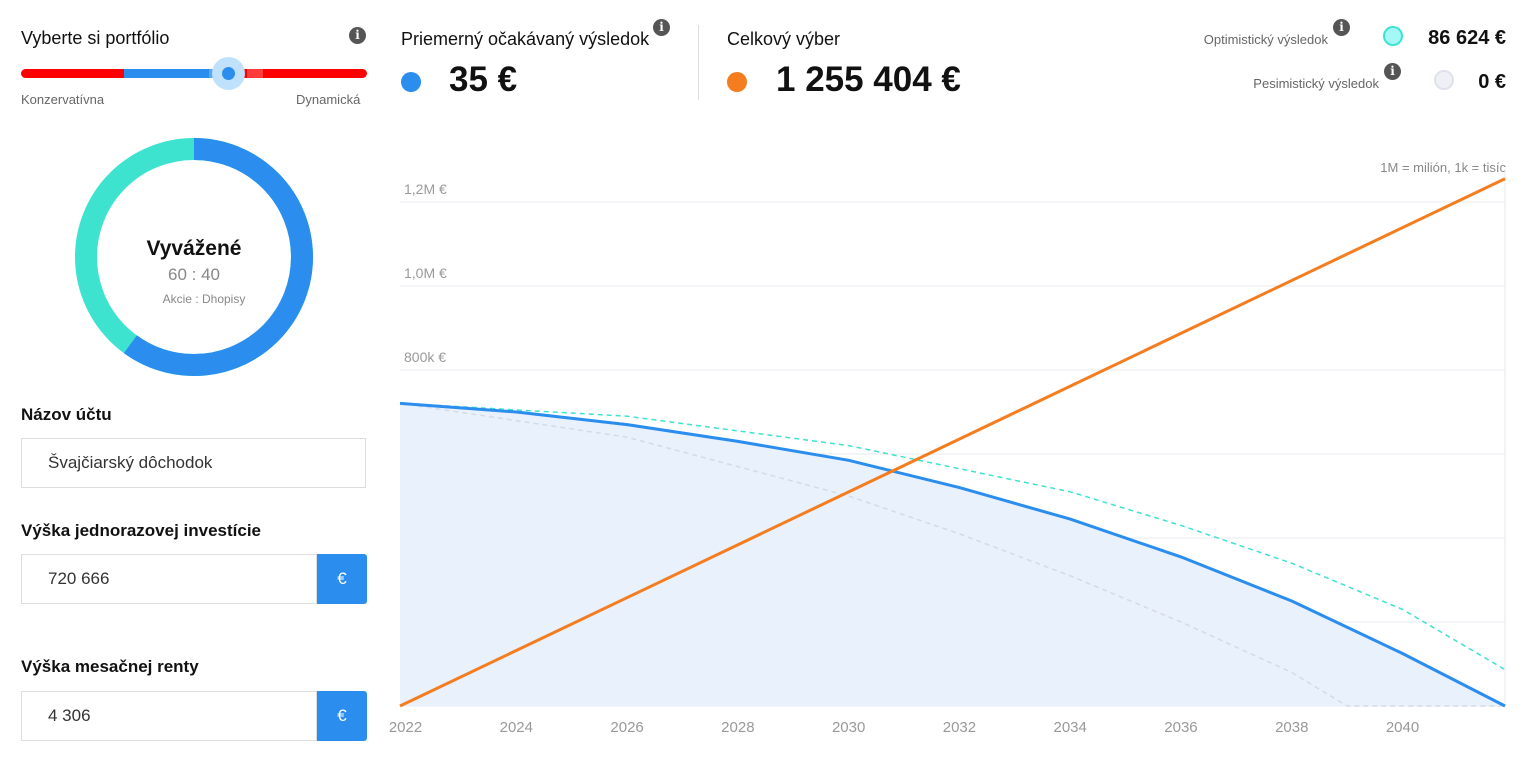 This screenshot has height=780, width=1539. I want to click on x-tick-label: 2028, so click(737, 727).